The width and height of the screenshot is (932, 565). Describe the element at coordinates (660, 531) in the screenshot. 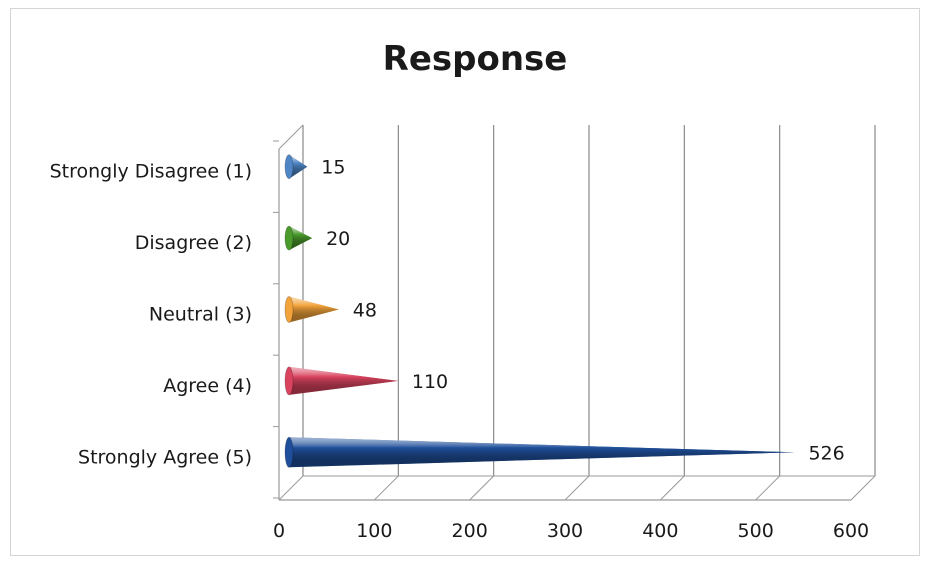

I see `x-tick-label: 400` at that location.